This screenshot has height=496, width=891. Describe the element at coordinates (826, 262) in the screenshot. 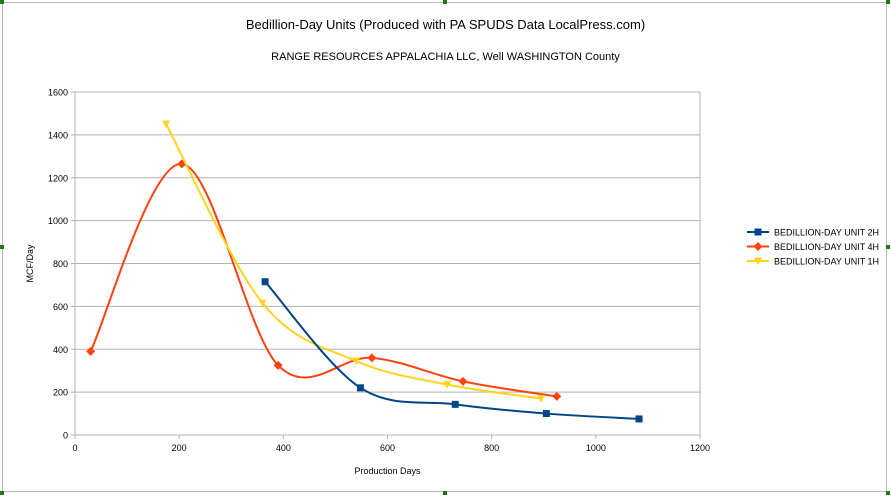

I see `legend-entry: BEDILLION-DAY UNIT 1H` at that location.